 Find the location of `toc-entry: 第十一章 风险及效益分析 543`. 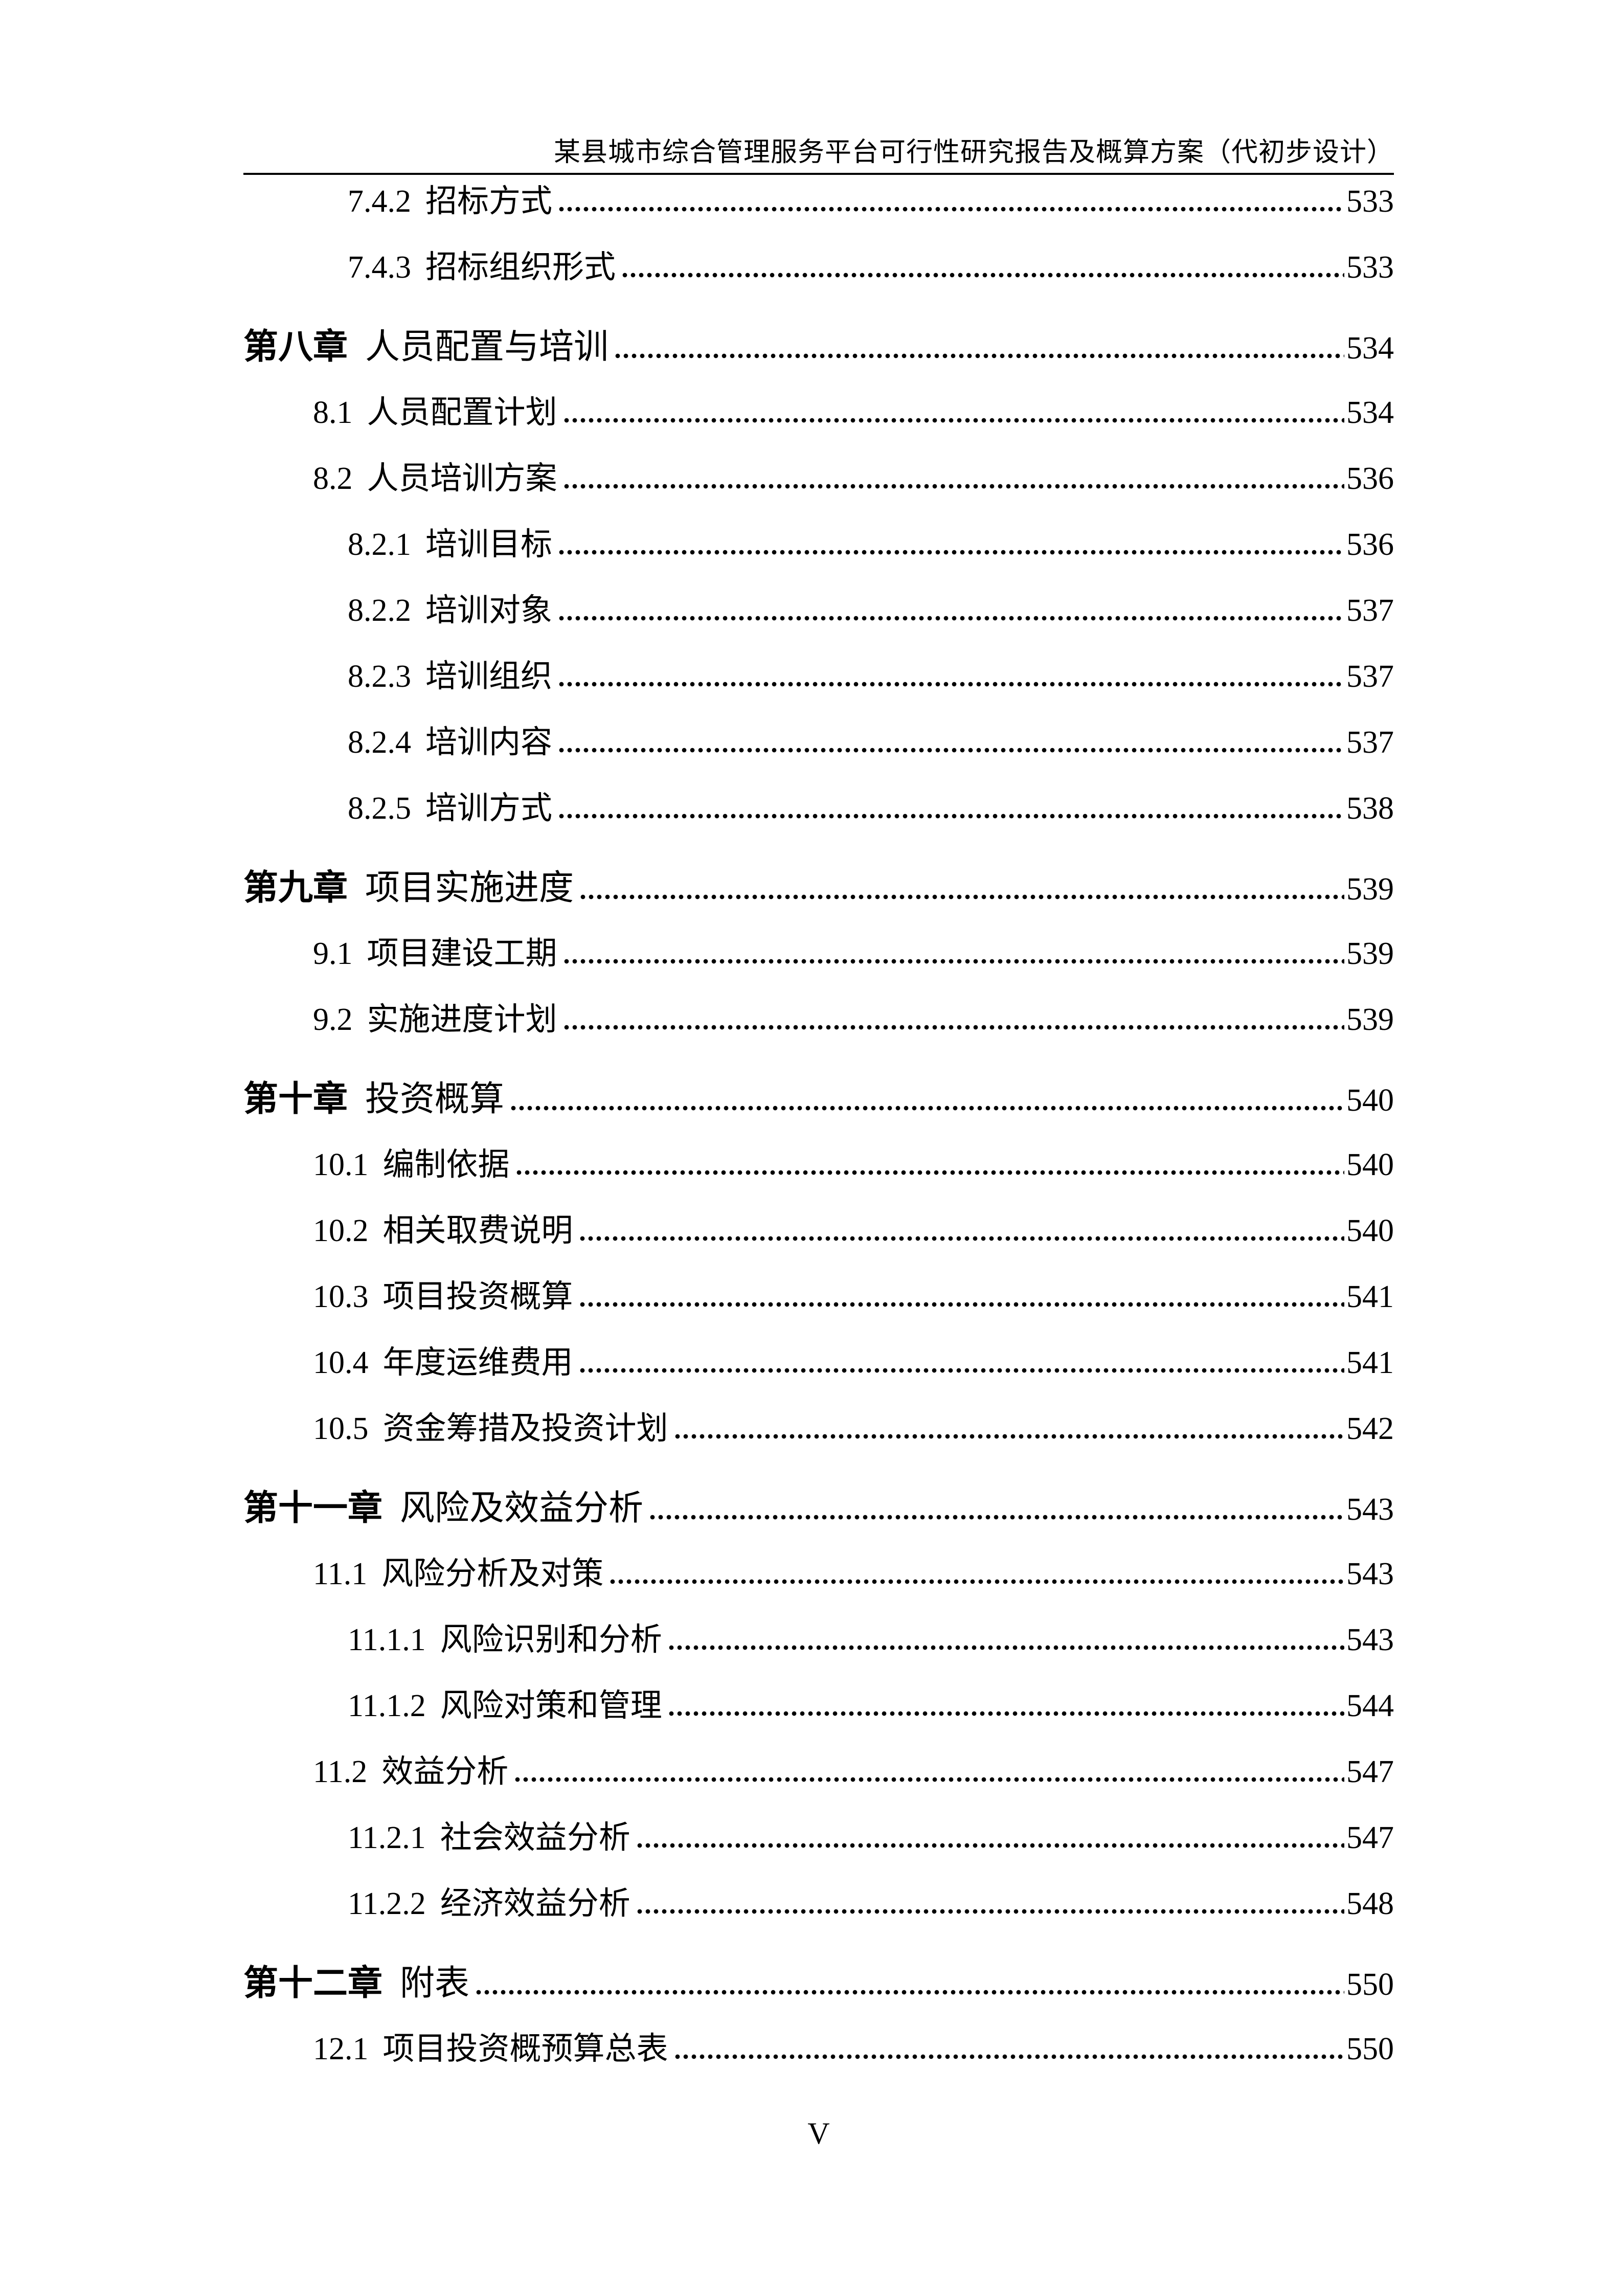

toc-entry: 第十一章 风险及效益分析 543 is located at coordinates (819, 1508).